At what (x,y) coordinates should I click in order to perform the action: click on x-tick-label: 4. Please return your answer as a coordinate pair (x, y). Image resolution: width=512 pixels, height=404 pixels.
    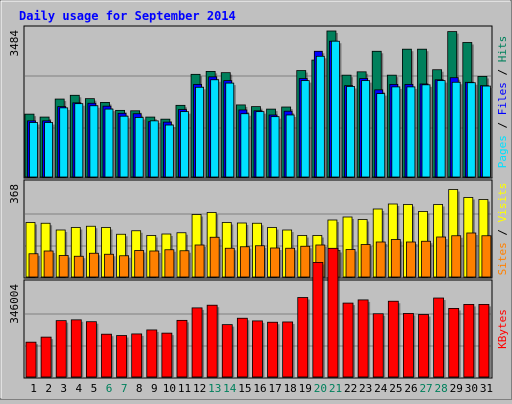
    Looking at the image, I should click on (79, 388).